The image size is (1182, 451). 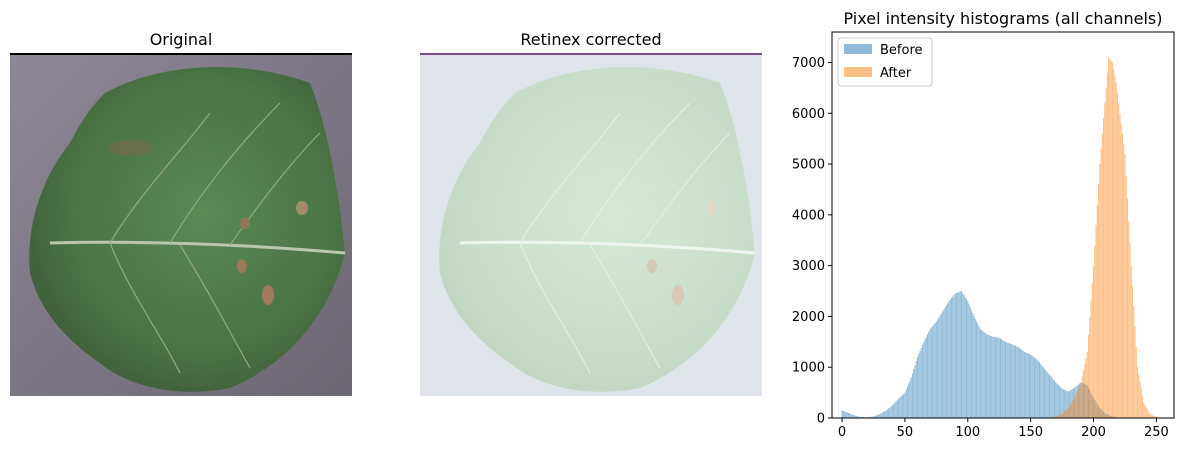 I want to click on before-series, so click(x=983, y=354).